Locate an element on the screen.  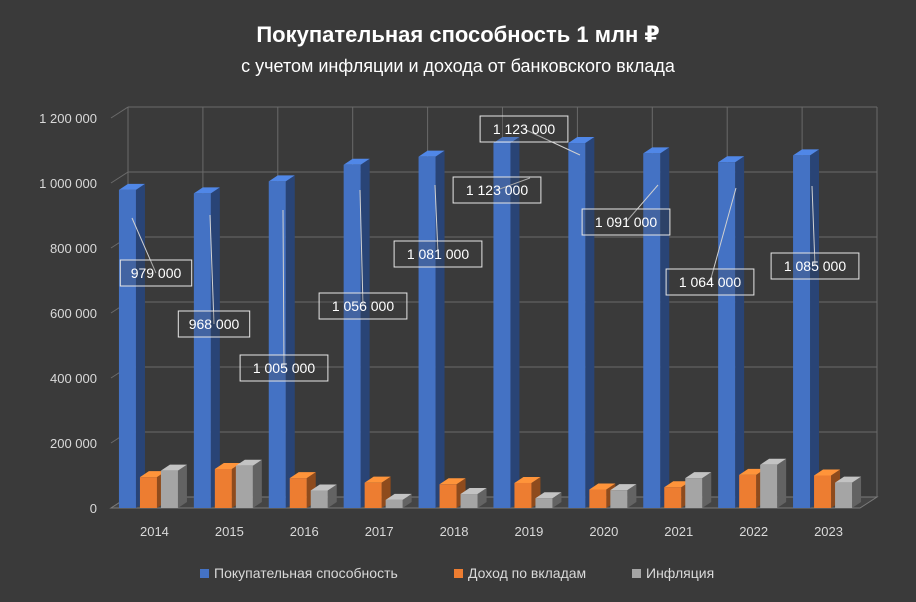
x-tick-label: 2020 is located at coordinates (603, 531).